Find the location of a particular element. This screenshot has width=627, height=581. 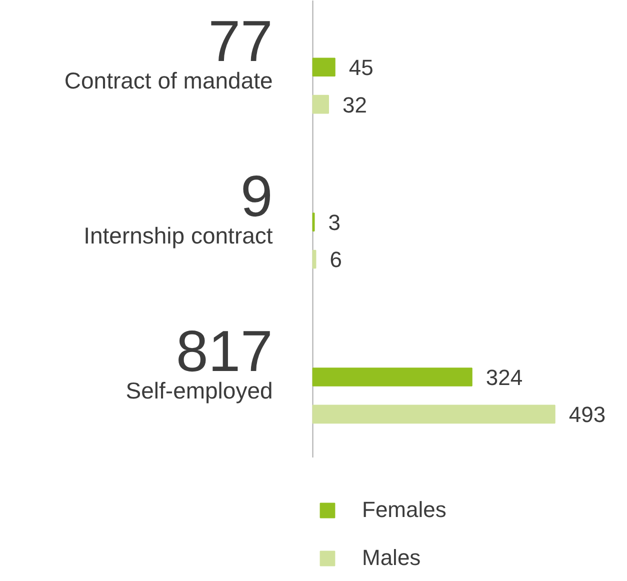

legend-label: Males is located at coordinates (391, 558).